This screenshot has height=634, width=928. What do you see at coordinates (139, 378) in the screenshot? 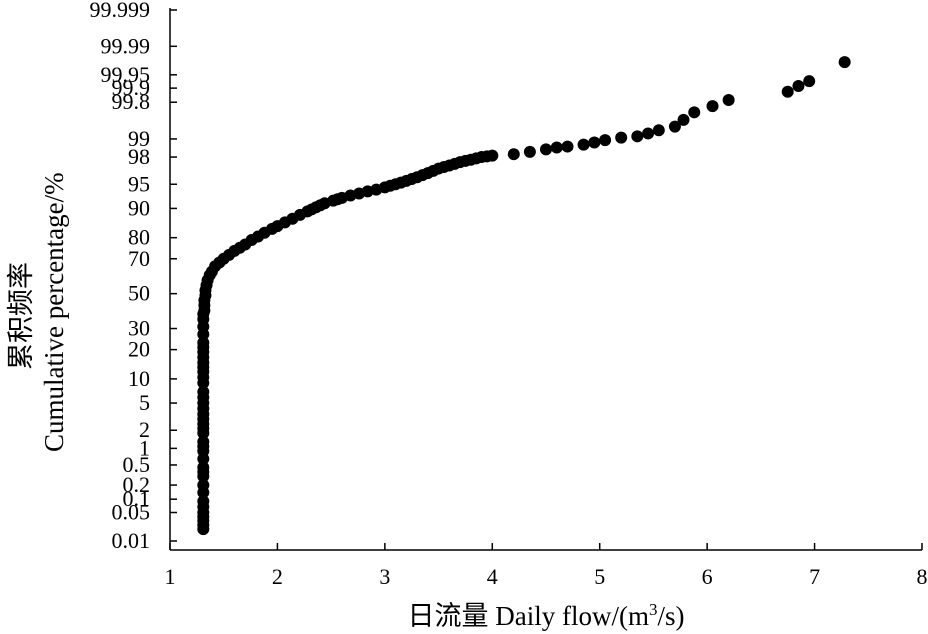
I see `y-tick-label: 10` at bounding box center [139, 378].